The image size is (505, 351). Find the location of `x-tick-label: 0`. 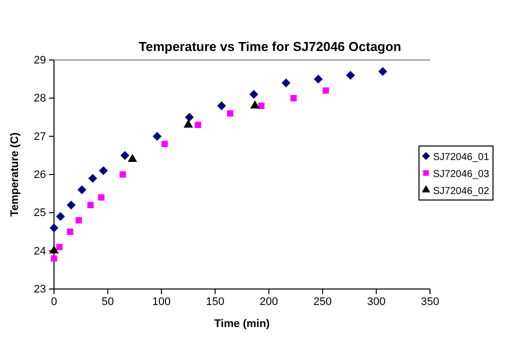

x-tick-label: 0 is located at coordinates (54, 302).